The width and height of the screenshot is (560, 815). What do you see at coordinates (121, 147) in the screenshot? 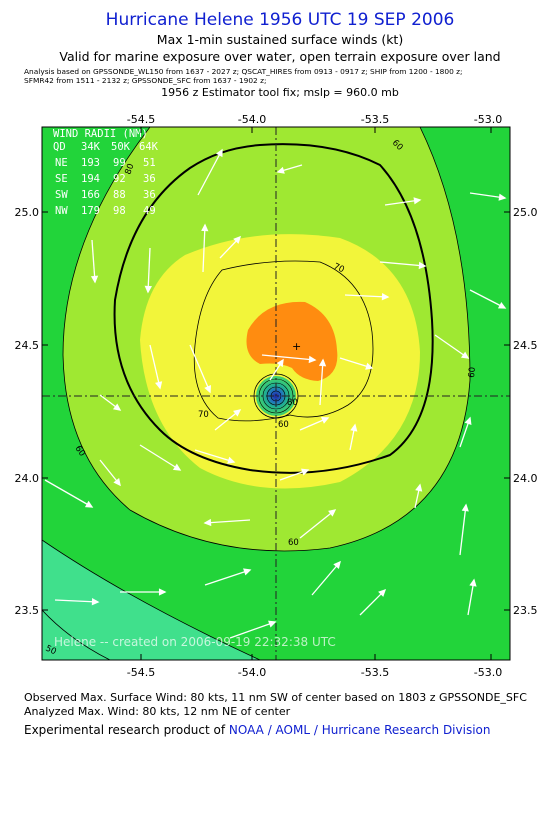
I see `wind-radii-header-50k: 50K` at bounding box center [121, 147].